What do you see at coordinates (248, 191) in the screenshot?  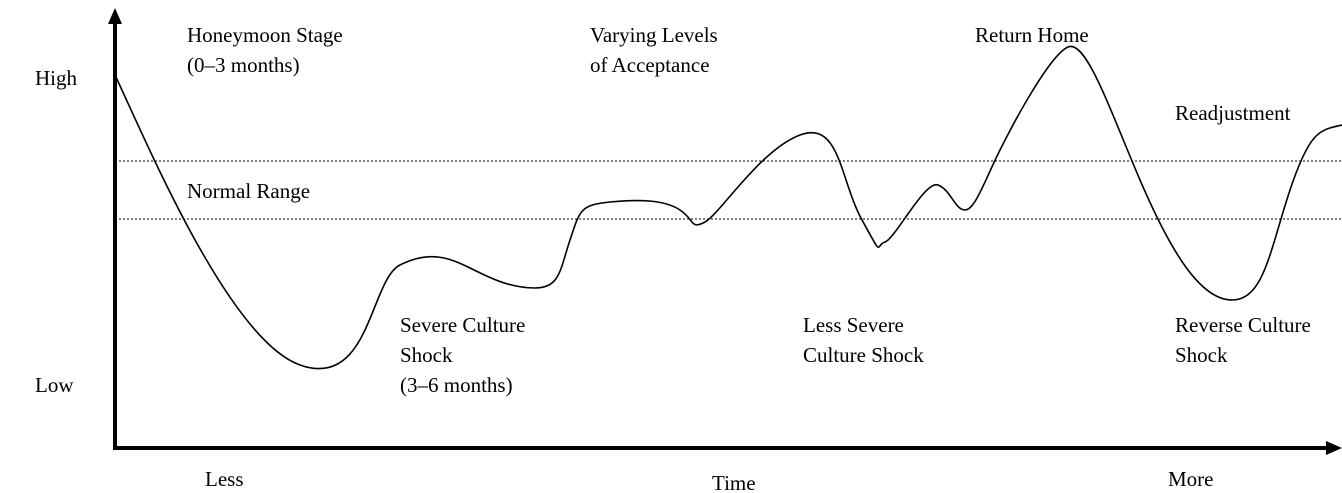 I see `normal-range-label: Normal Range` at bounding box center [248, 191].